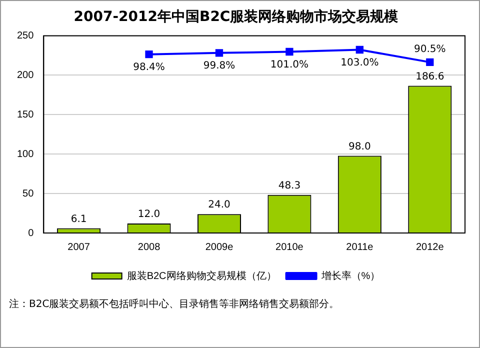 The height and width of the screenshot is (348, 480). I want to click on data-label: 186.6, so click(430, 76).